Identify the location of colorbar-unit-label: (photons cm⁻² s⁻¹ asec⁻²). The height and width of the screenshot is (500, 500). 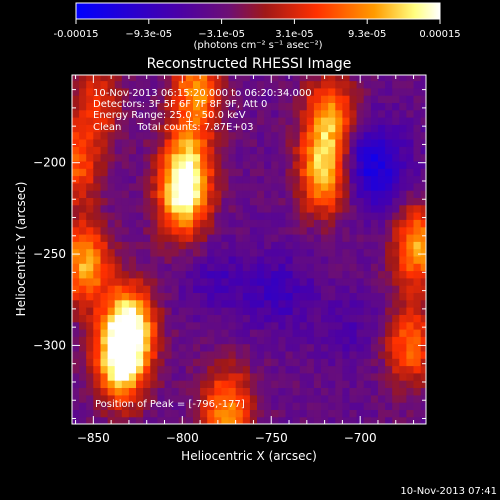
(257, 45).